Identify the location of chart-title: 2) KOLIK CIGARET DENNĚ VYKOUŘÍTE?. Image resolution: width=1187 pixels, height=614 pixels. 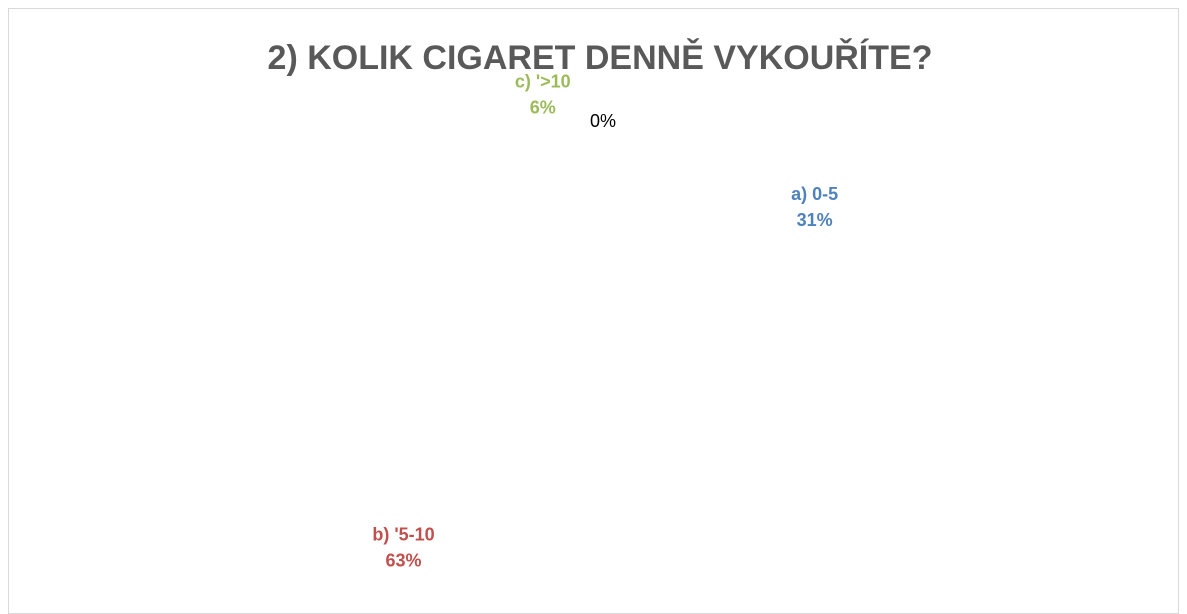
(600, 58).